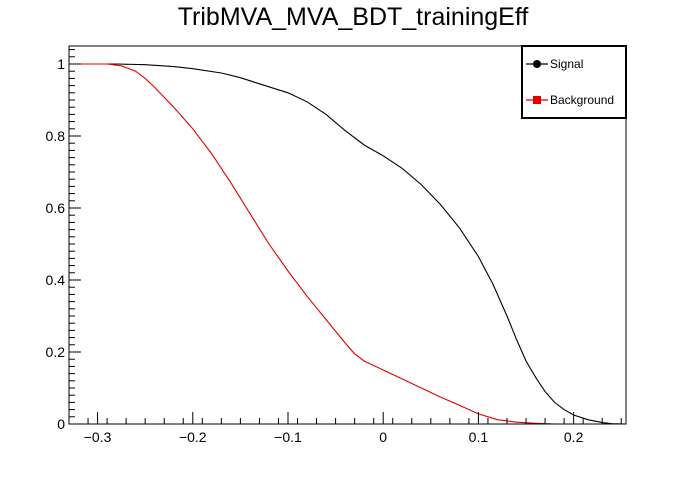  I want to click on y-tick-label: 0.2, so click(56, 352).